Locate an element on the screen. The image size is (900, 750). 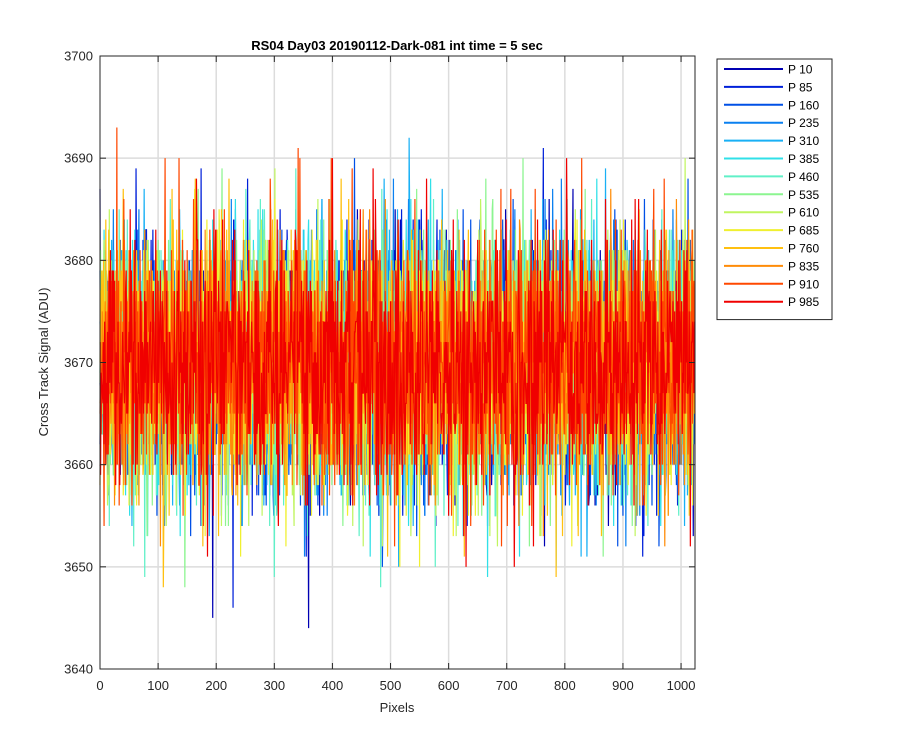
y-tick-label: 3640 is located at coordinates (78, 669).